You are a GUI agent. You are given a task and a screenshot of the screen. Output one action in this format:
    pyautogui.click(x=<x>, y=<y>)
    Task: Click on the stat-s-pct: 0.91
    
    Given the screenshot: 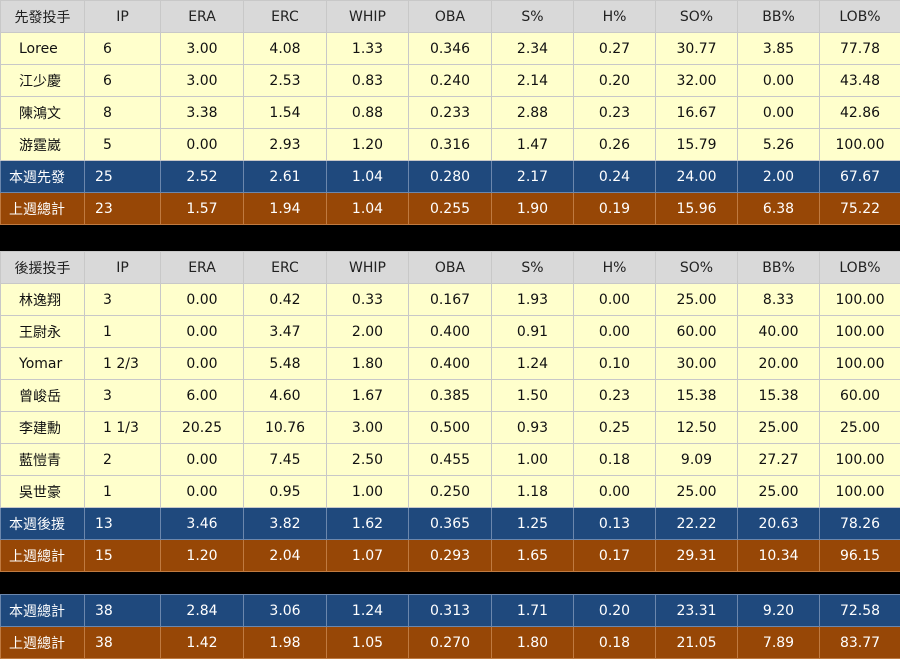 What is the action you would take?
    pyautogui.click(x=533, y=332)
    